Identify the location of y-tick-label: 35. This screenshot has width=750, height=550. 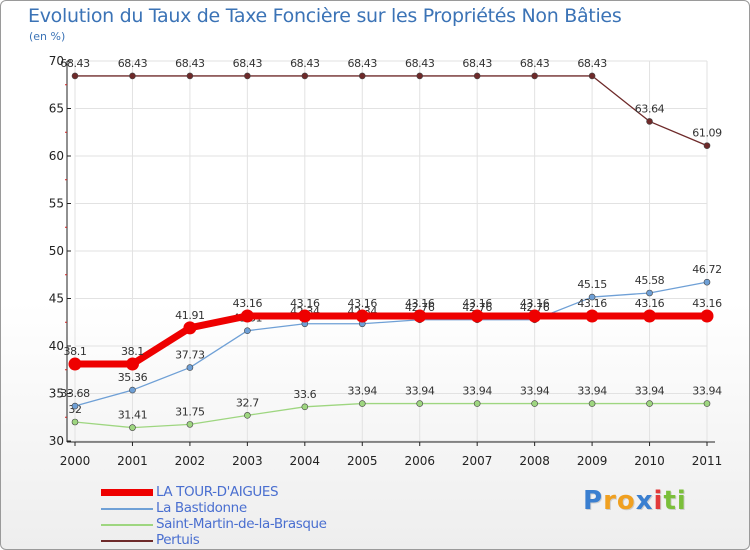
(56, 394).